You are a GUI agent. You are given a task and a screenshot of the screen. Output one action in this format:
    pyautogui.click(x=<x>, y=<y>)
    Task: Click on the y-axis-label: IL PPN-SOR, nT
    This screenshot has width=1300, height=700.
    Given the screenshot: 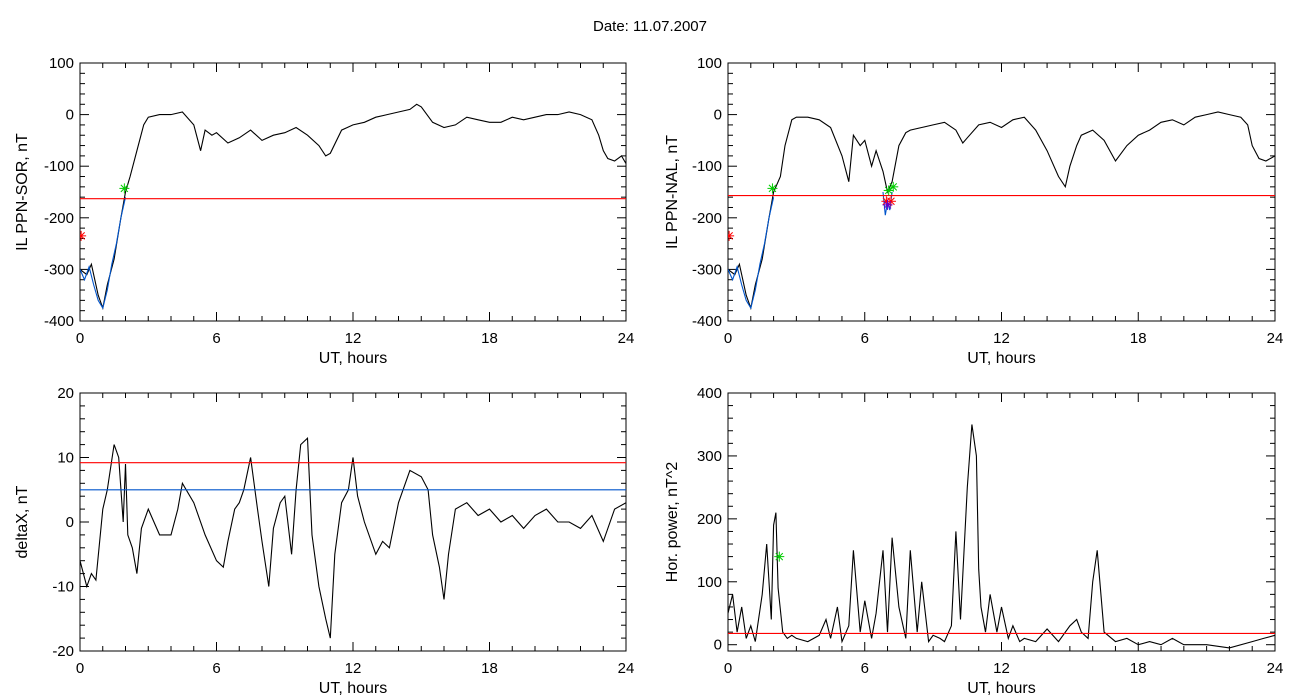 What is the action you would take?
    pyautogui.click(x=22, y=192)
    